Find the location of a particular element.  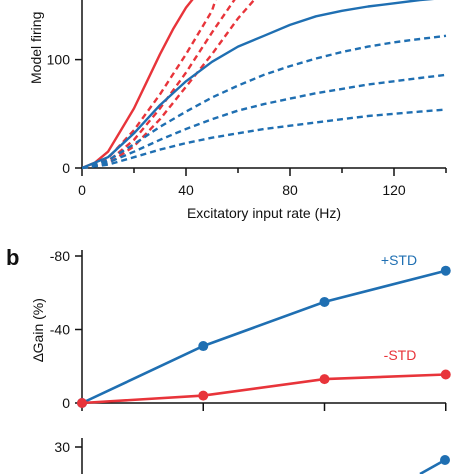

series-line-std_minus is located at coordinates (263, 389).